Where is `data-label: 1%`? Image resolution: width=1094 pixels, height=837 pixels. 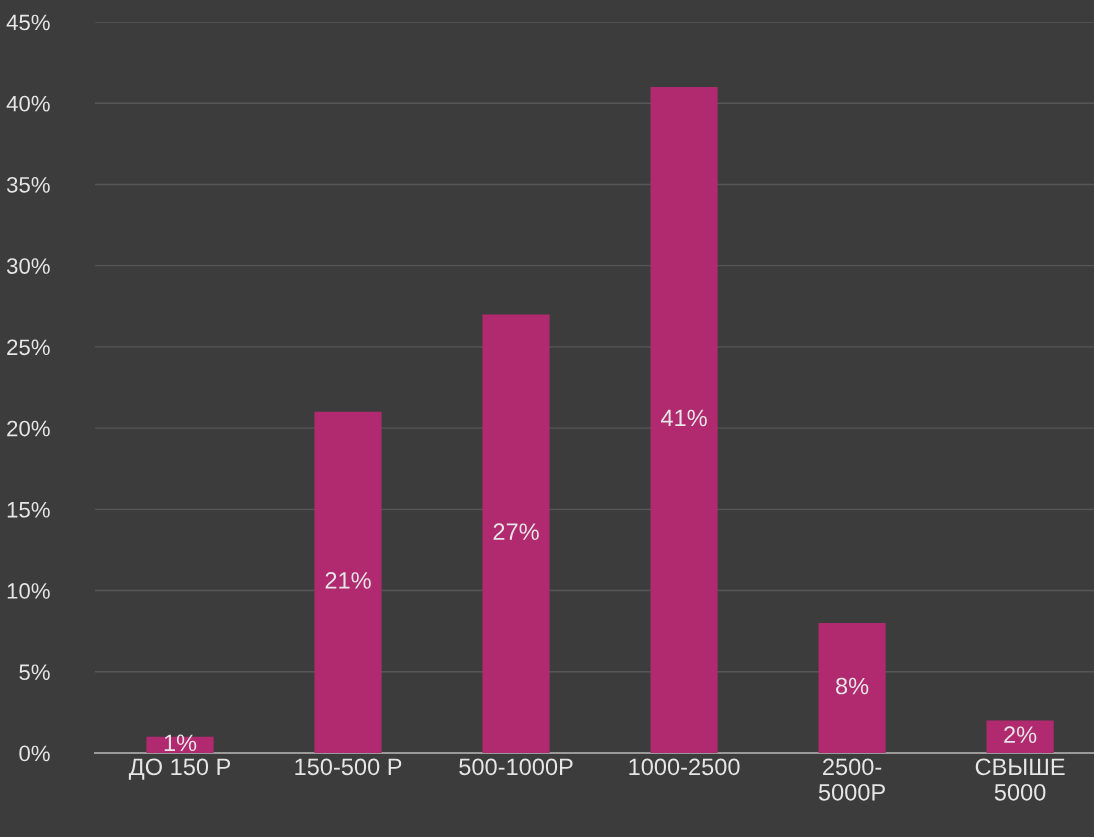
data-label: 1% is located at coordinates (180, 743).